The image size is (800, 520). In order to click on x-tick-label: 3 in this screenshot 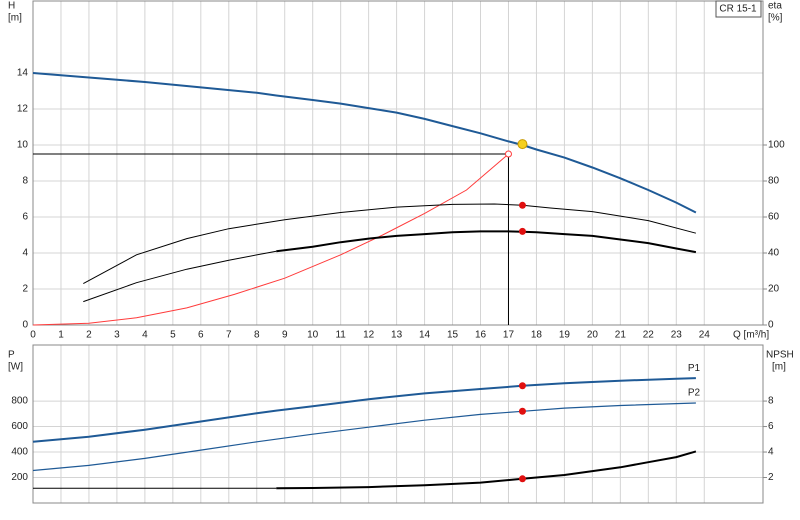, I will do `click(117, 335)`.